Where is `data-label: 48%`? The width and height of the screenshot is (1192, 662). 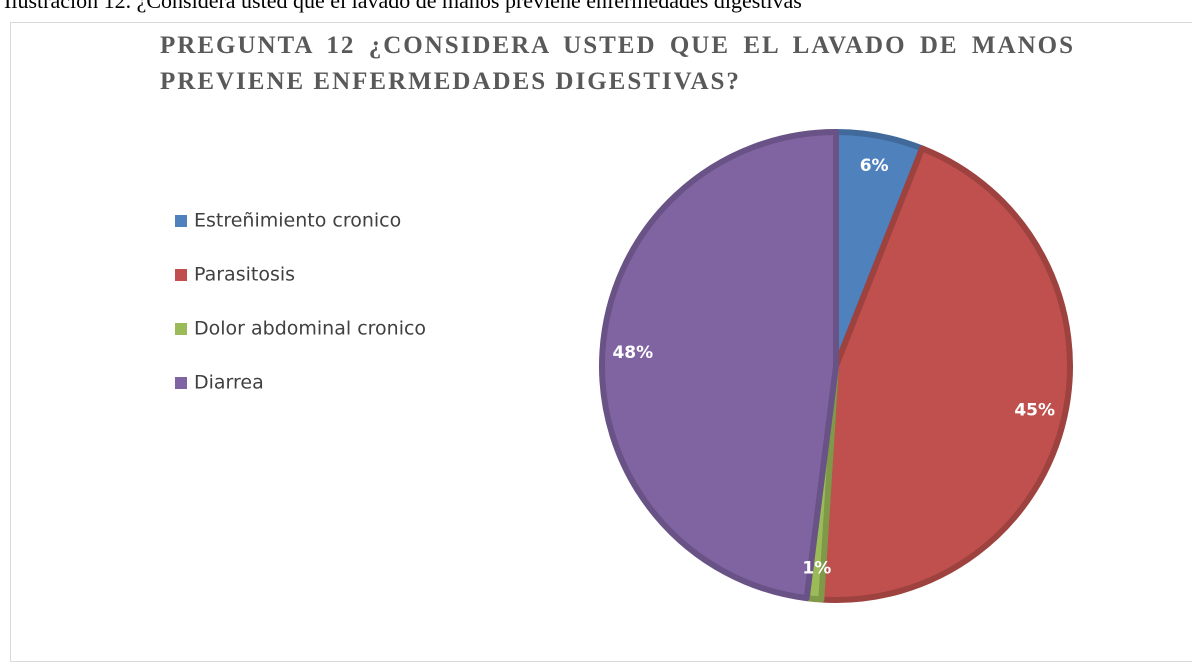 data-label: 48% is located at coordinates (632, 353).